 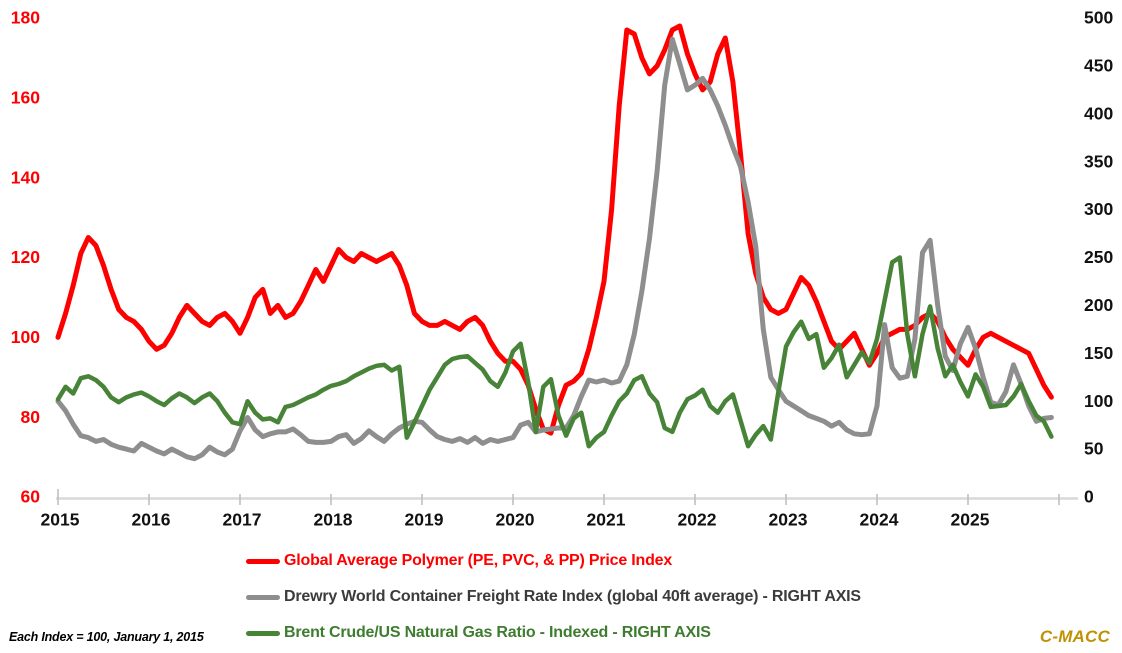 I want to click on x-axis-tick-label: 2019, so click(x=424, y=520).